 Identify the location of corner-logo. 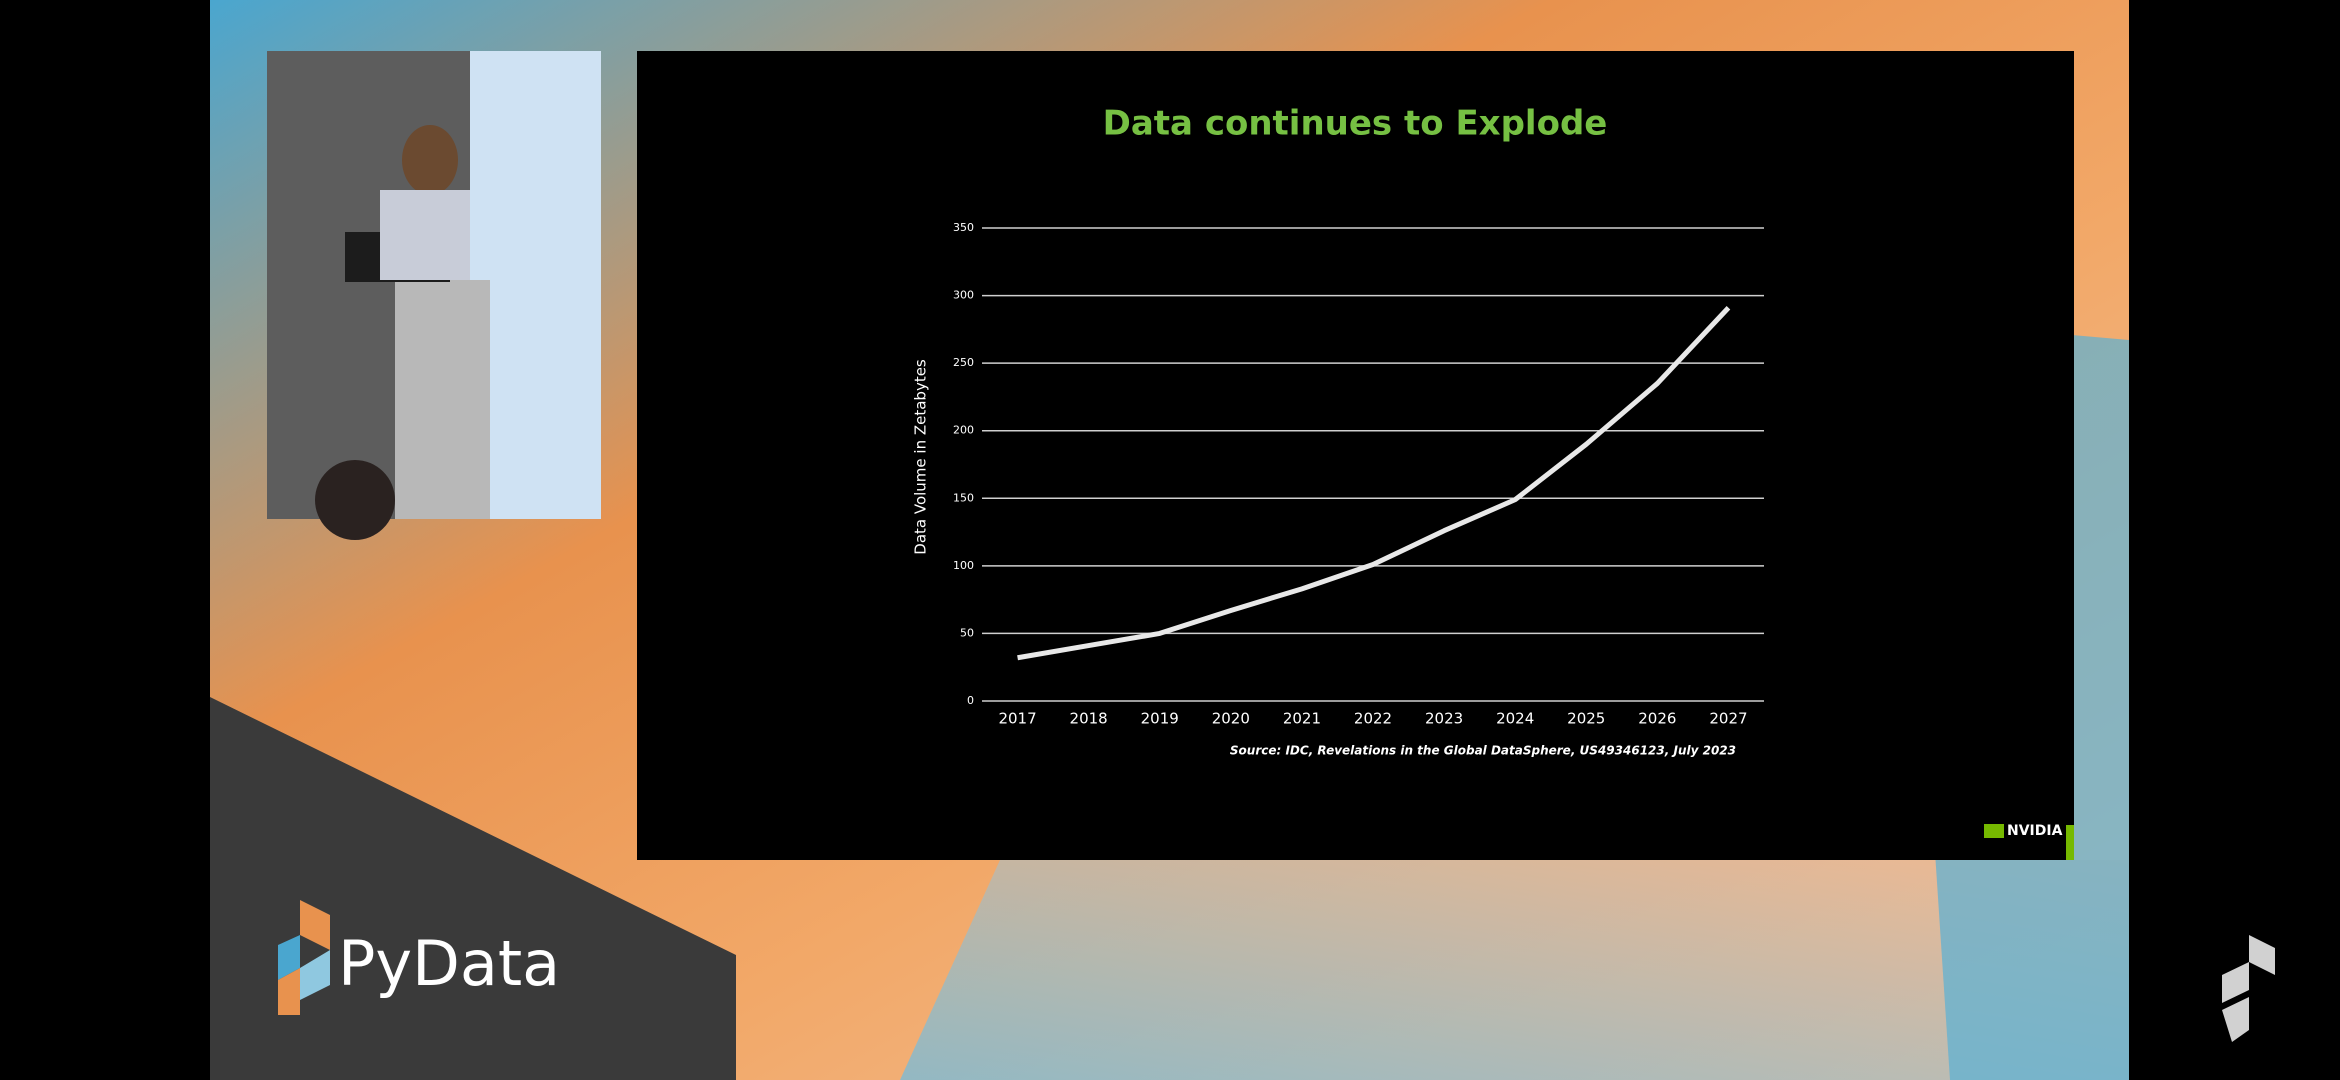
(2248, 988).